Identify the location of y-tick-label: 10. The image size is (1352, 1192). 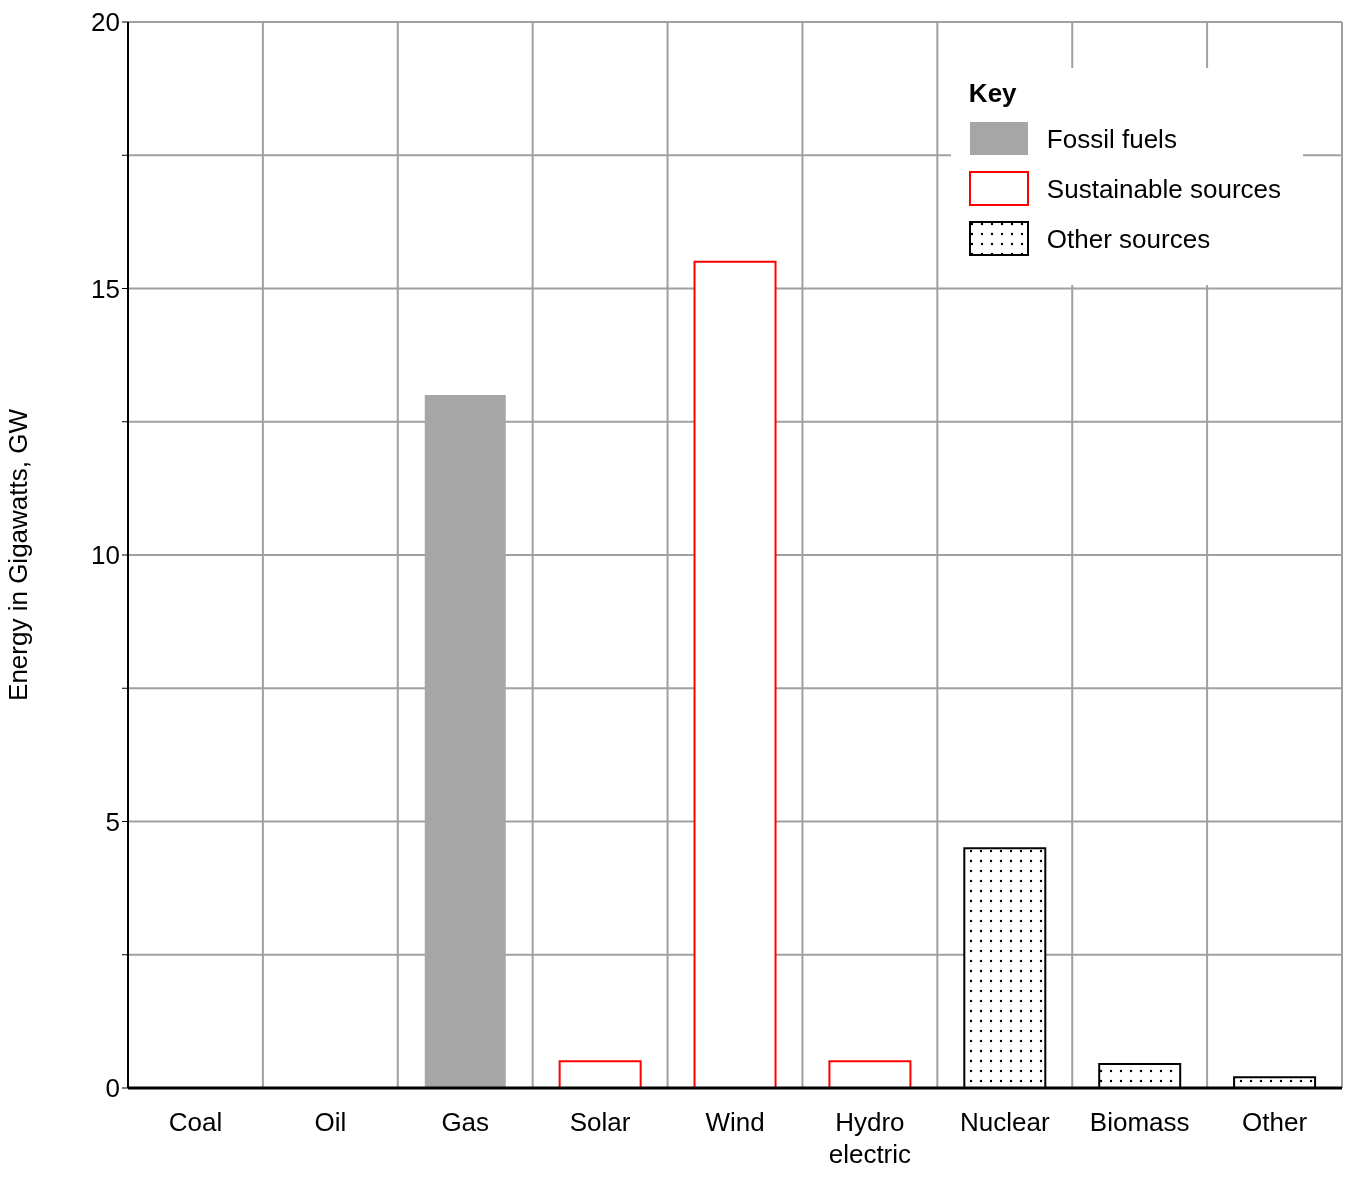
(105, 555).